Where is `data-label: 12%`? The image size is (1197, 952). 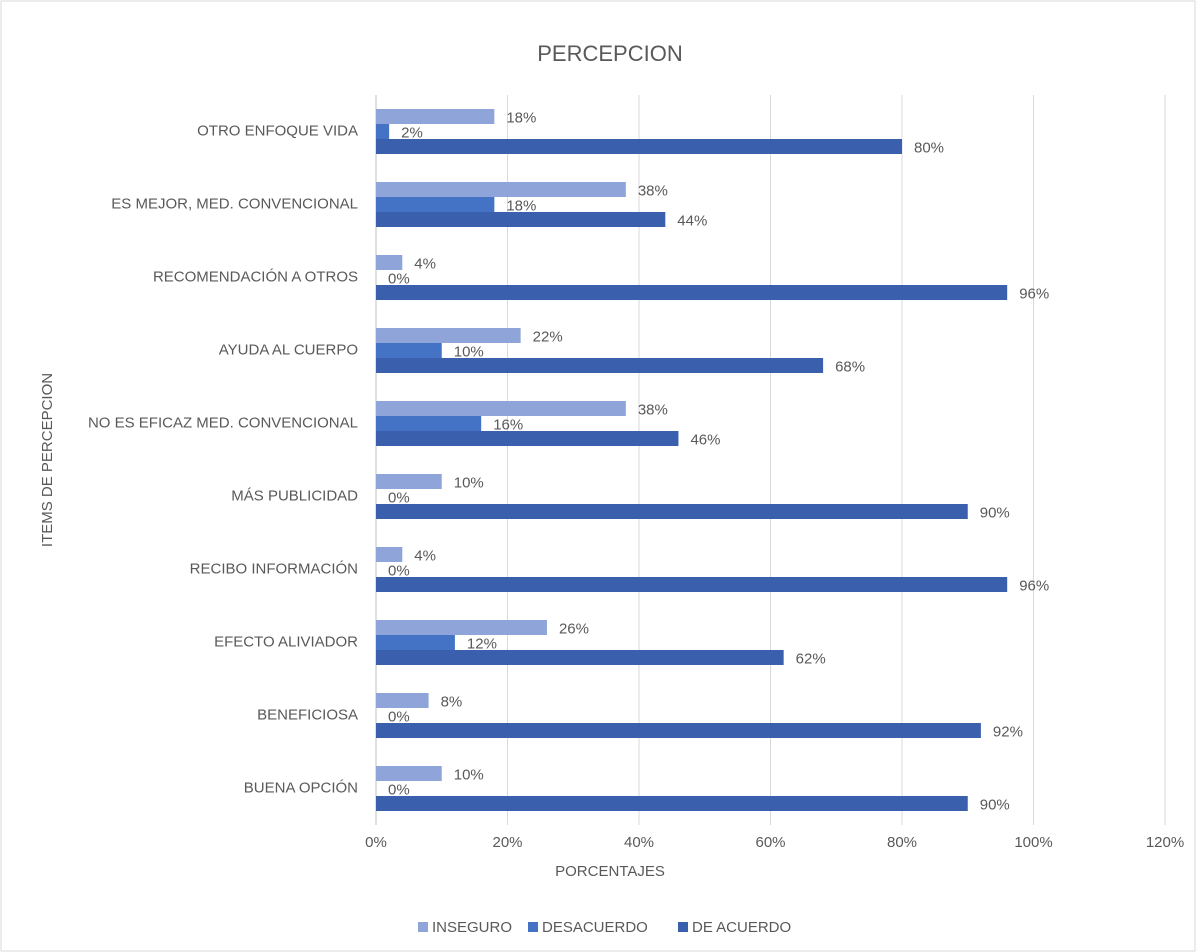 data-label: 12% is located at coordinates (482, 643).